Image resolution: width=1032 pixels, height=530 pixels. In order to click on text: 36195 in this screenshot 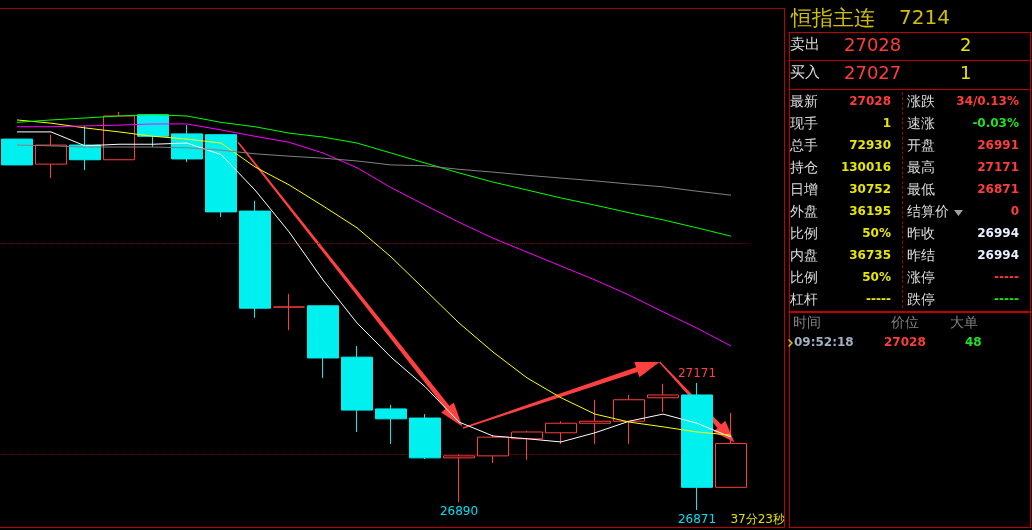, I will do `click(870, 211)`.